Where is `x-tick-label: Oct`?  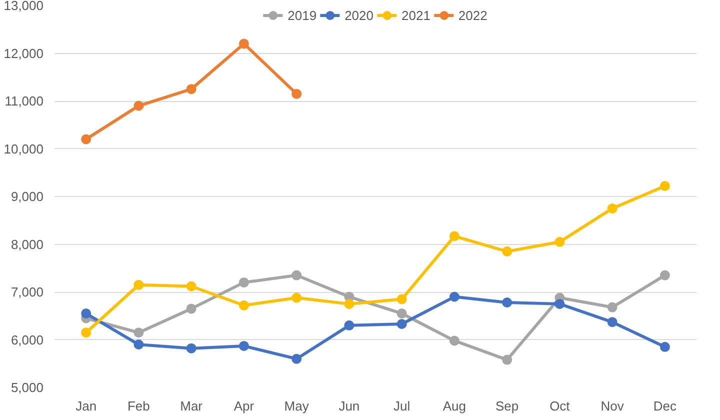
x-tick-label: Oct is located at coordinates (560, 406).